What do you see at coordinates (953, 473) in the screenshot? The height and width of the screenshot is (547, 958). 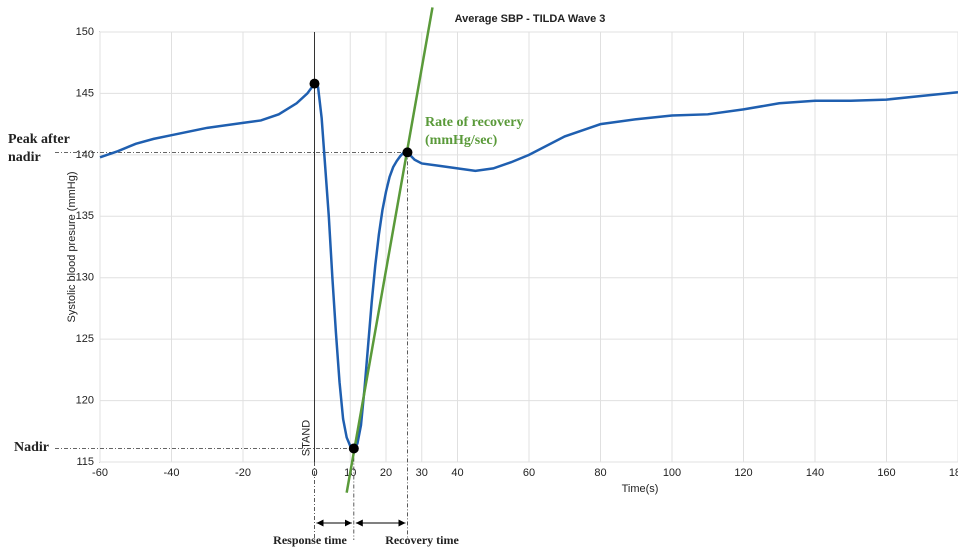 I see `x-tick-label: 180` at bounding box center [953, 473].